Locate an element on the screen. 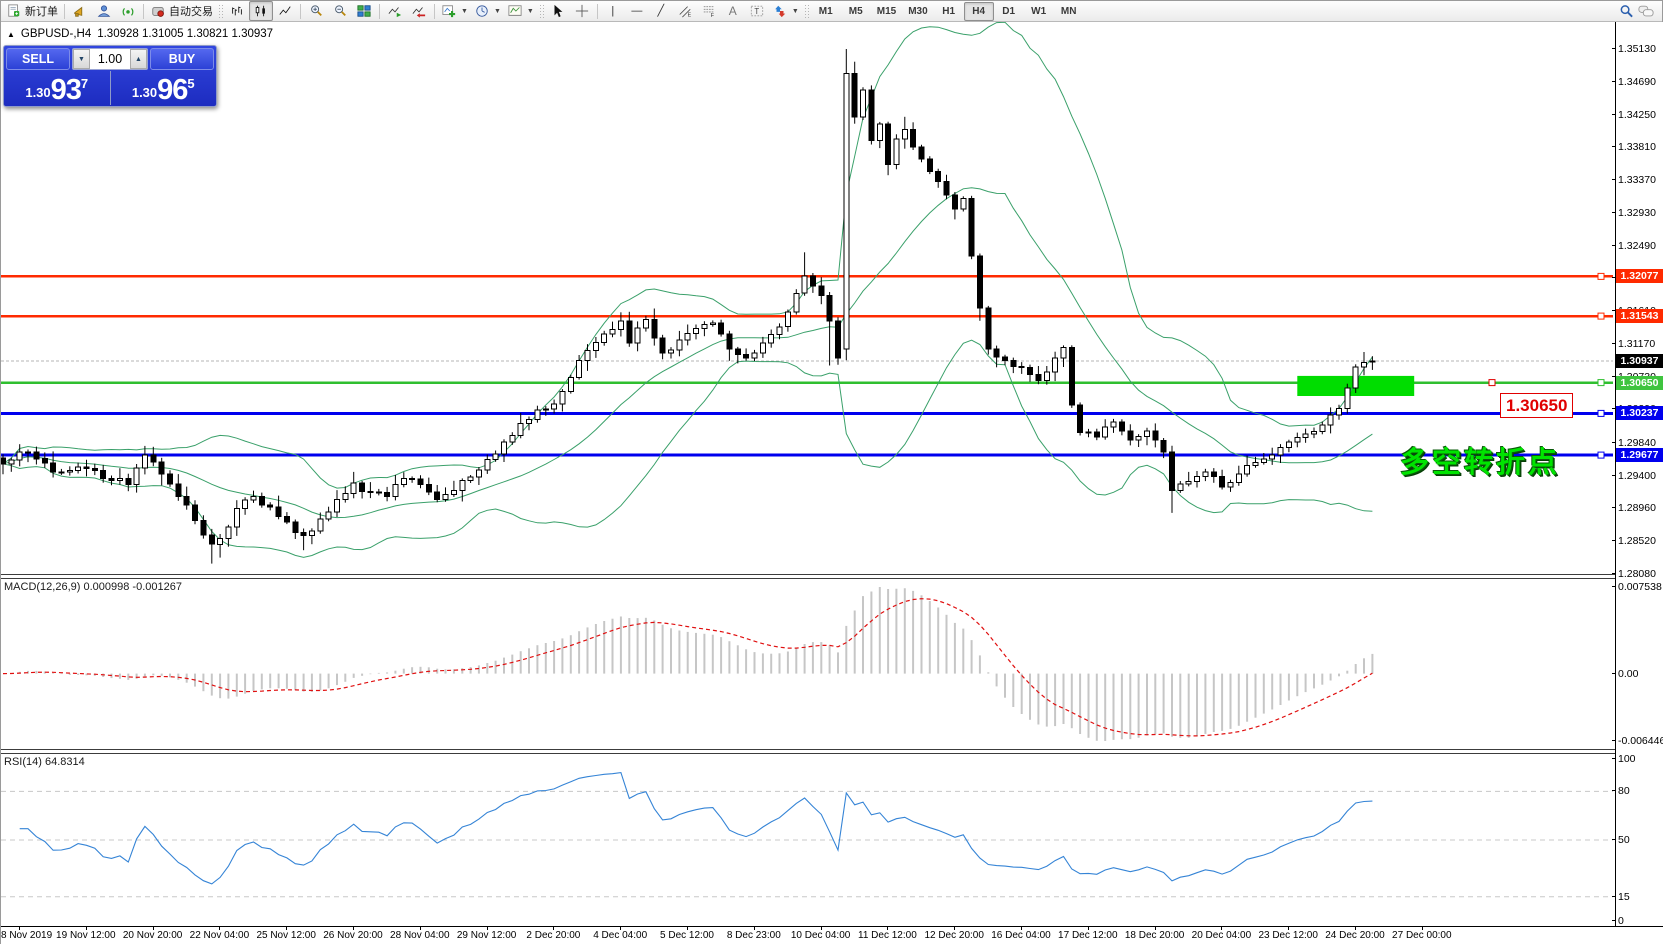  timeframe-button-mn: MN is located at coordinates (1068, 11).